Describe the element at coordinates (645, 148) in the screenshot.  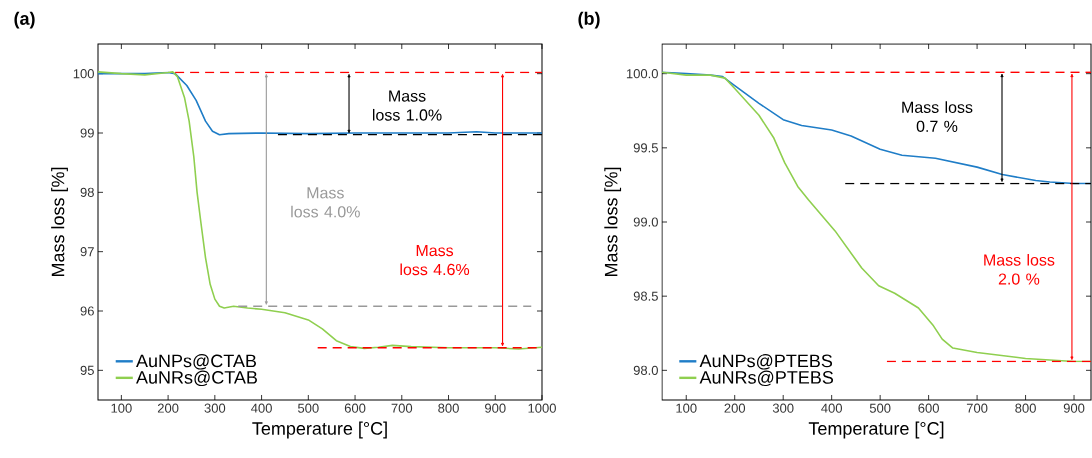
I see `y-tick-label: 99.5` at that location.